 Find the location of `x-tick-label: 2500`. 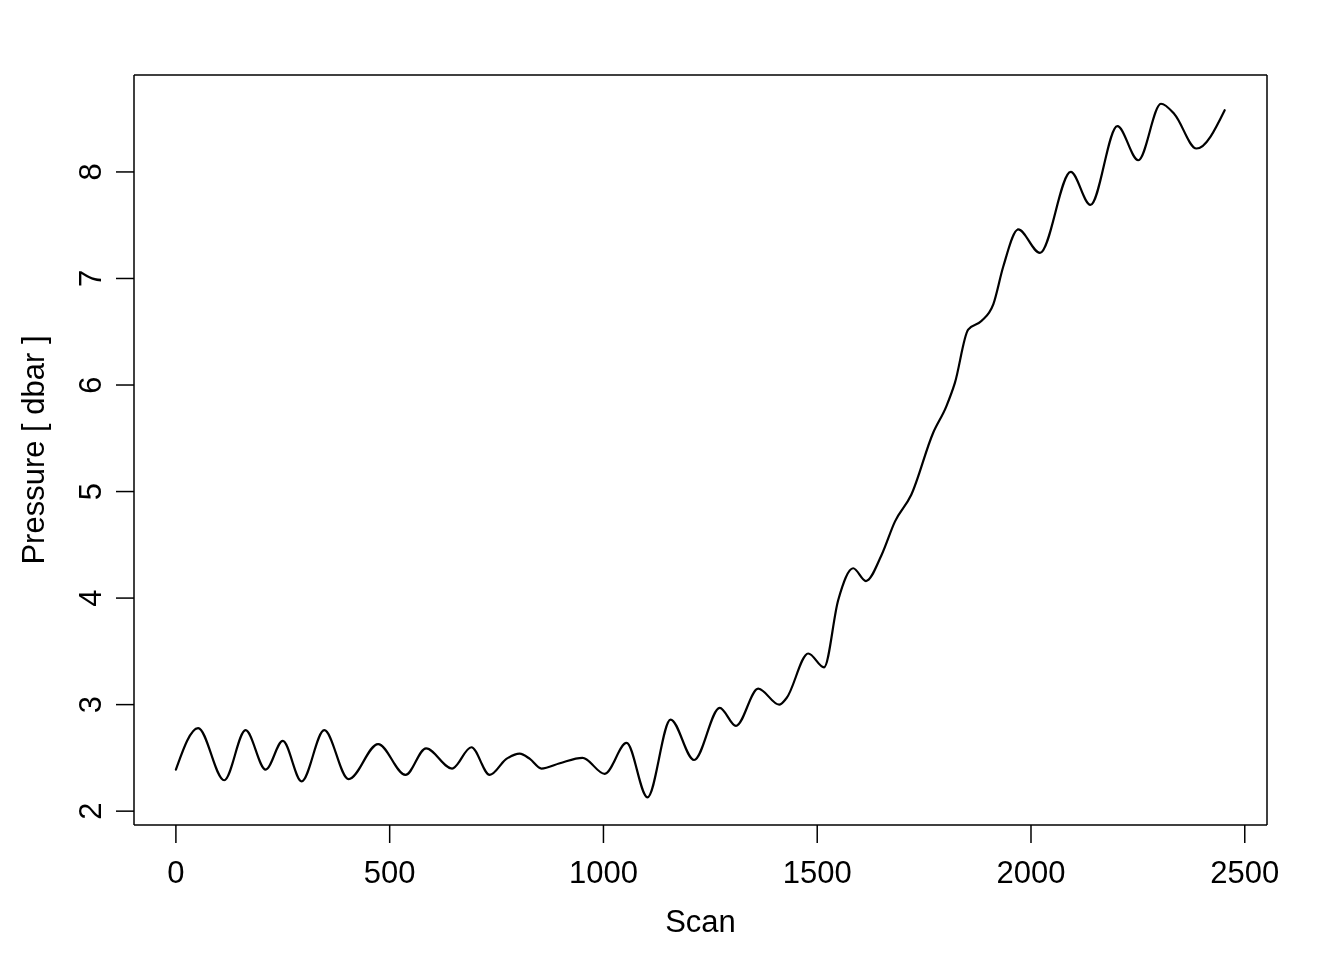

x-tick-label: 2500 is located at coordinates (1245, 872).